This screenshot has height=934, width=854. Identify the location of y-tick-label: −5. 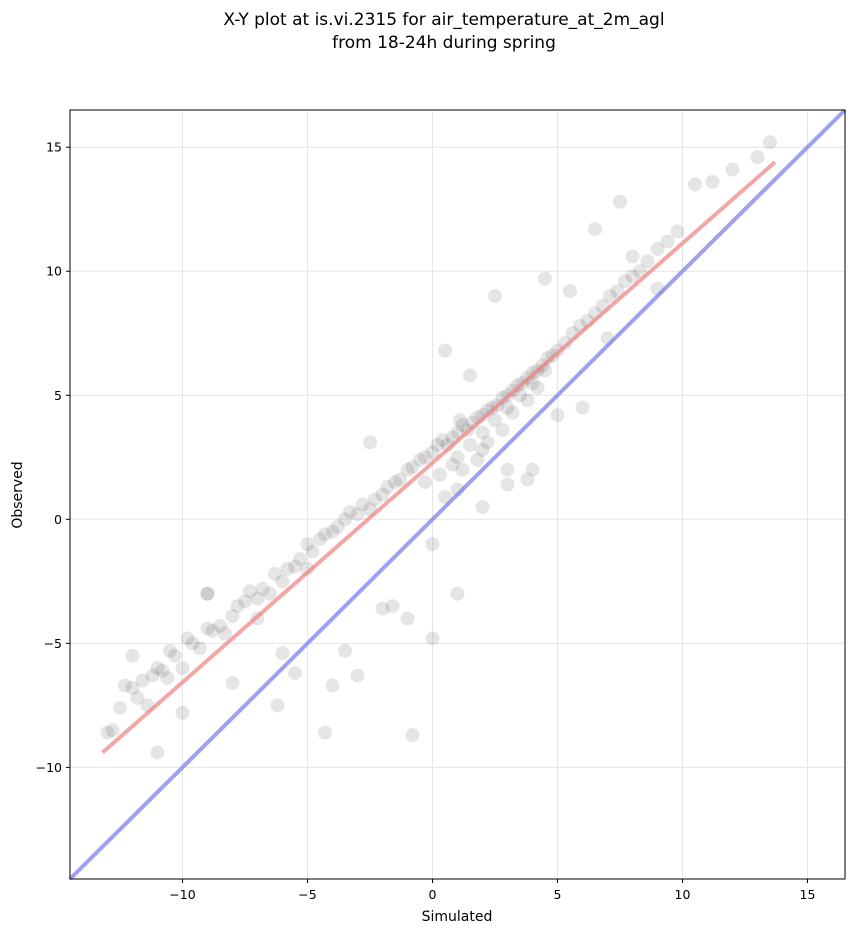
(53, 643).